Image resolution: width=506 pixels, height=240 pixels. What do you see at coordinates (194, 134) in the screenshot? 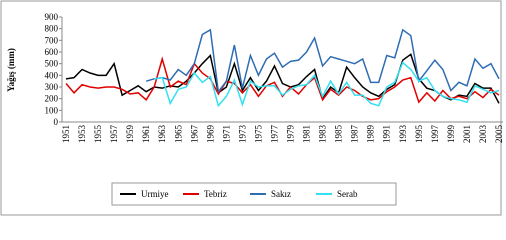
I see `x-tick-label: 1967` at bounding box center [194, 134].